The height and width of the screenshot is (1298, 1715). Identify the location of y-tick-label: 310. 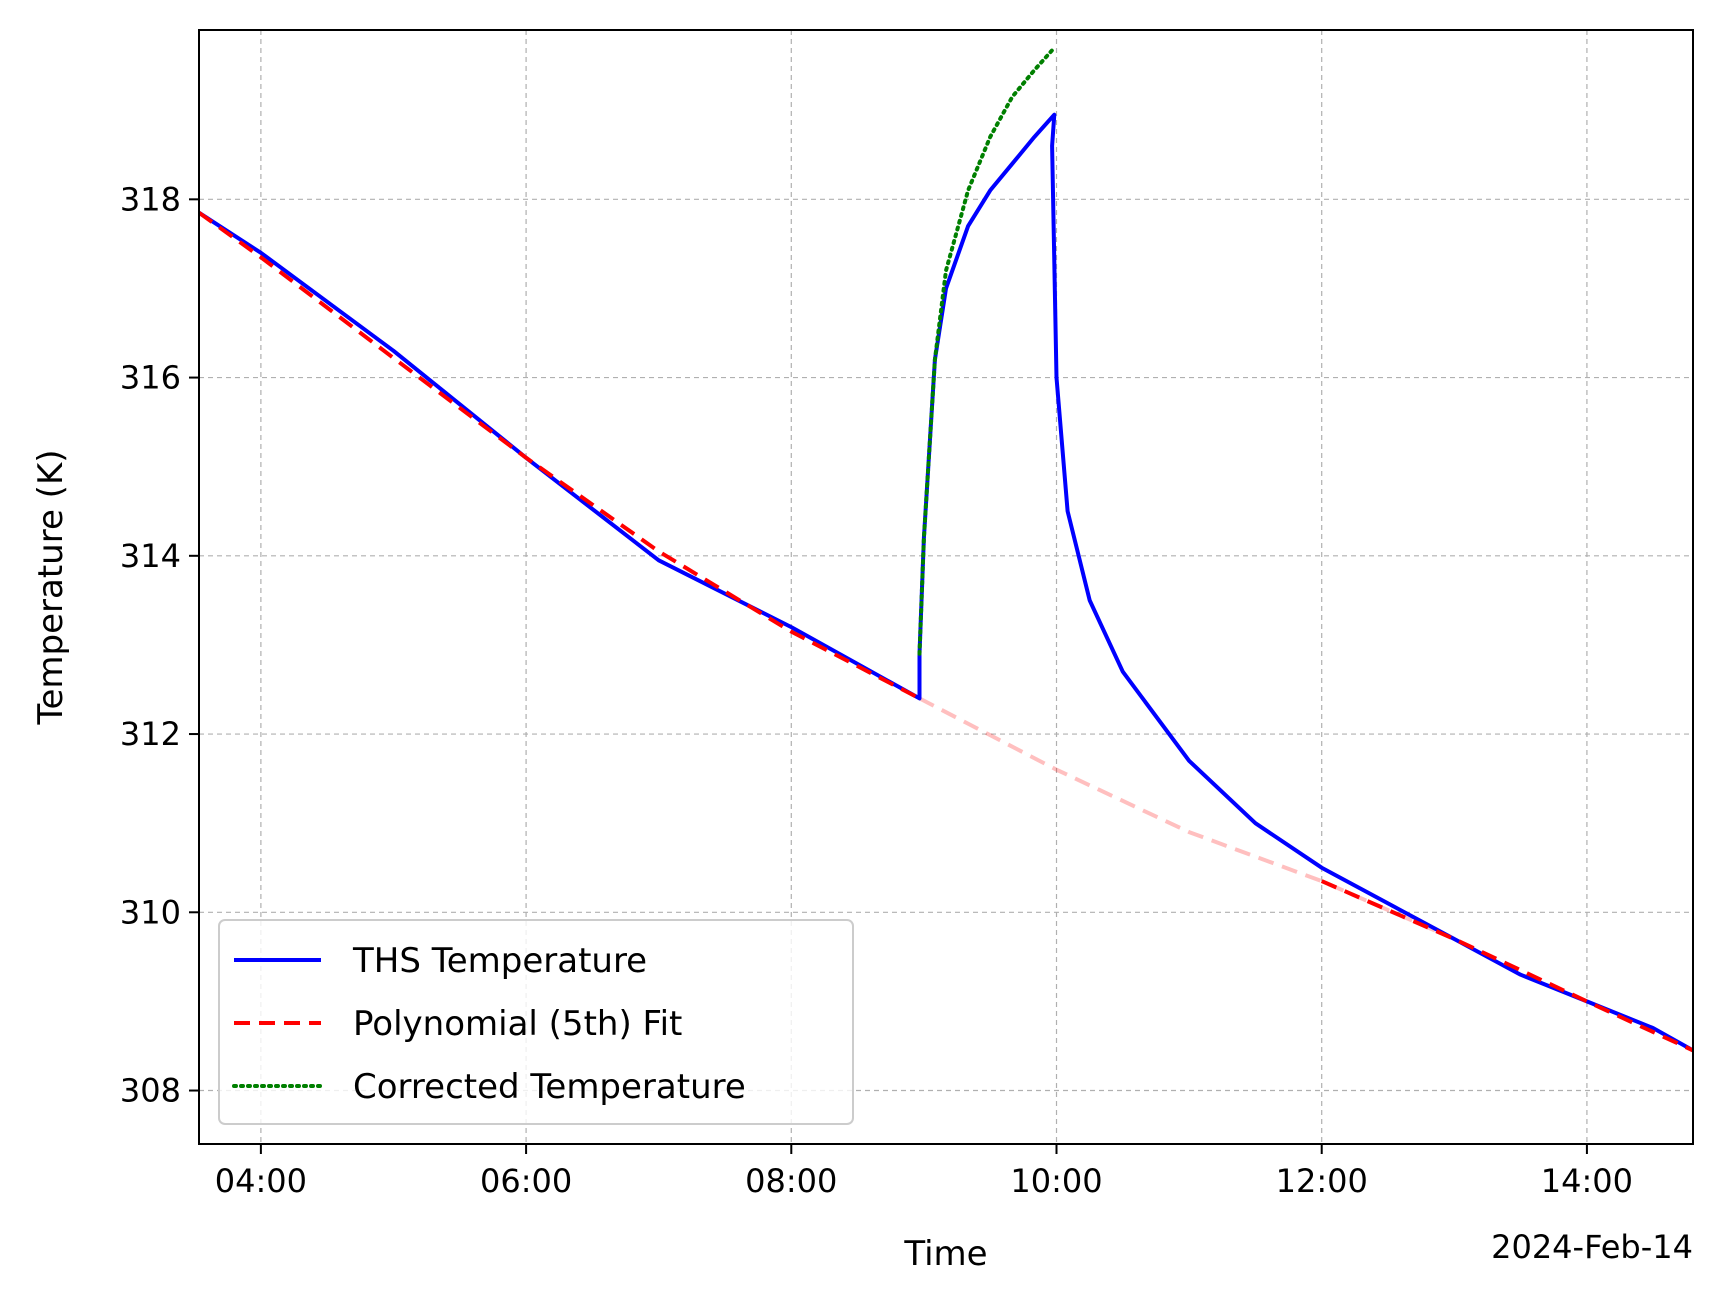
(150, 912).